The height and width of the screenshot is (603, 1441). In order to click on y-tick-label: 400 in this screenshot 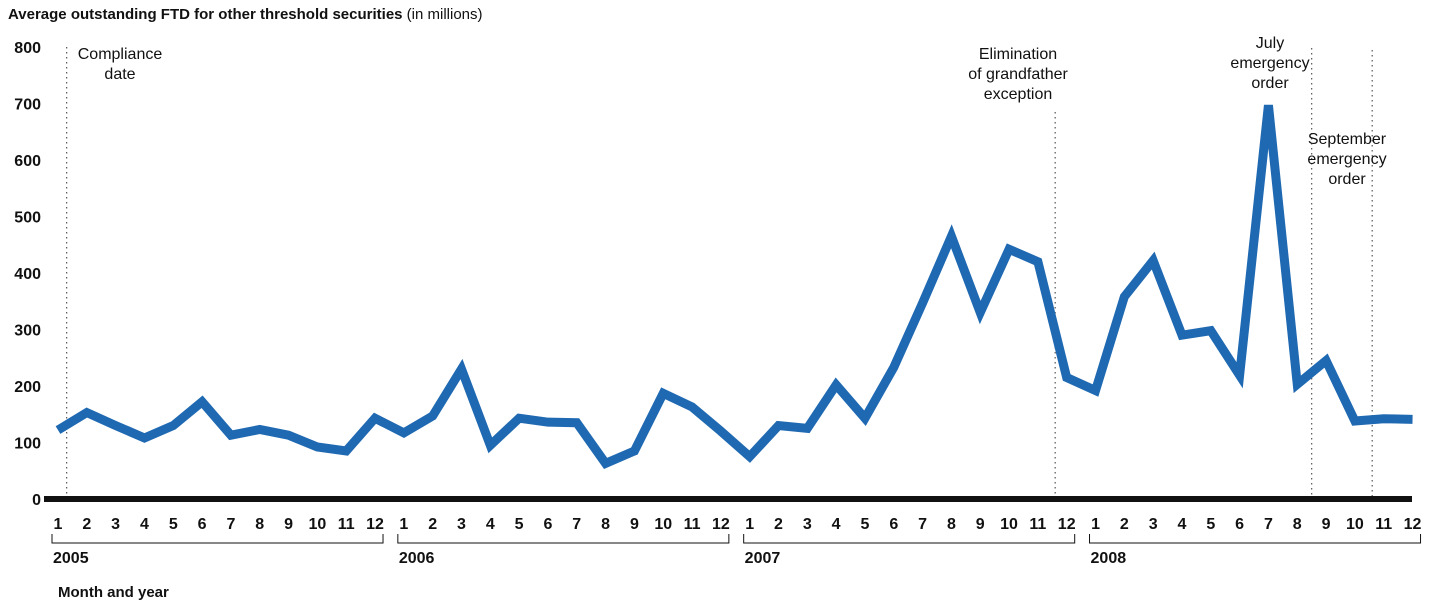, I will do `click(27, 274)`.